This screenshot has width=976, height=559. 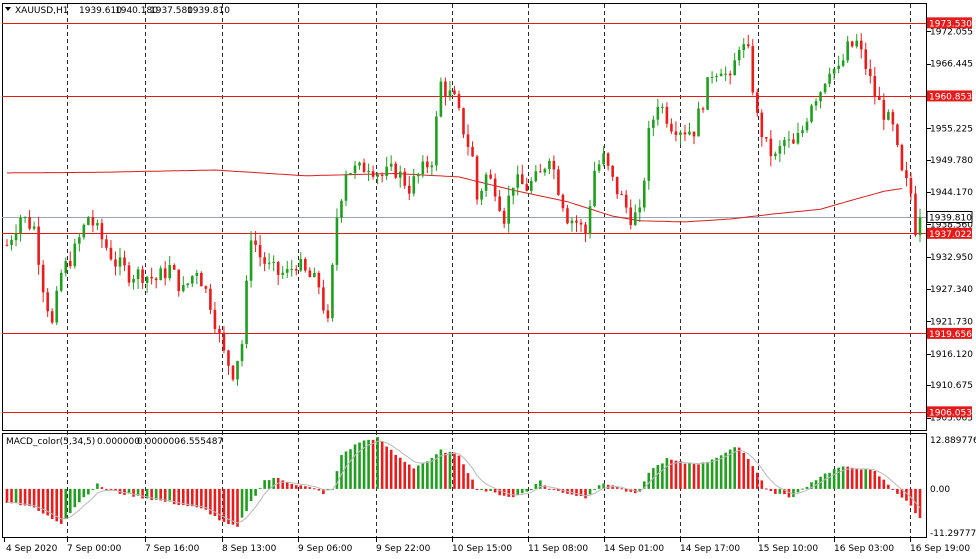 I want to click on time-tick-label: 16 Sep 03:00, so click(x=864, y=549).